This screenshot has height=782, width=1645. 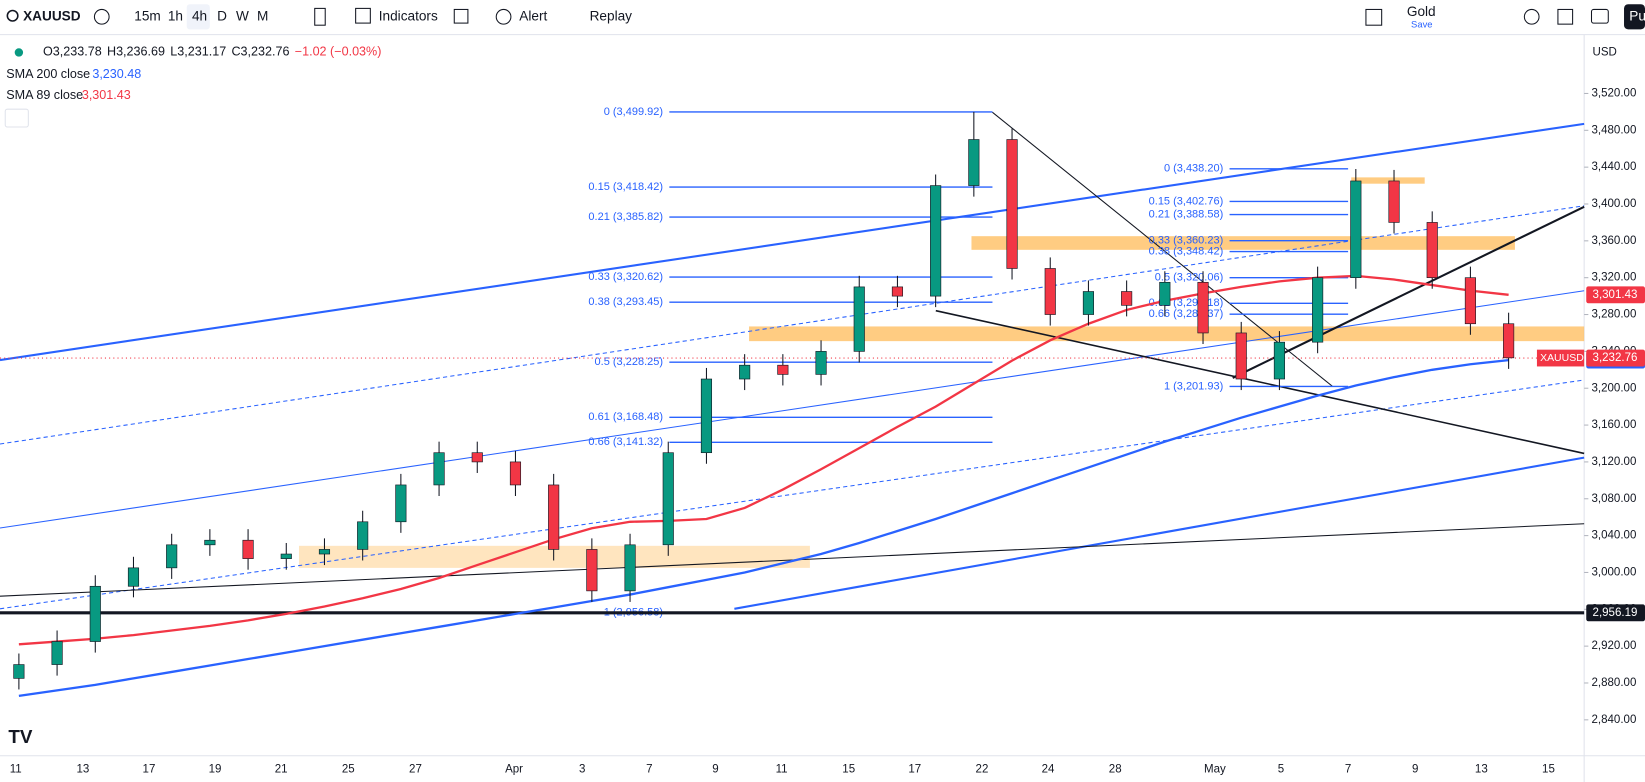 What do you see at coordinates (503, 16) in the screenshot?
I see `alert-icon` at bounding box center [503, 16].